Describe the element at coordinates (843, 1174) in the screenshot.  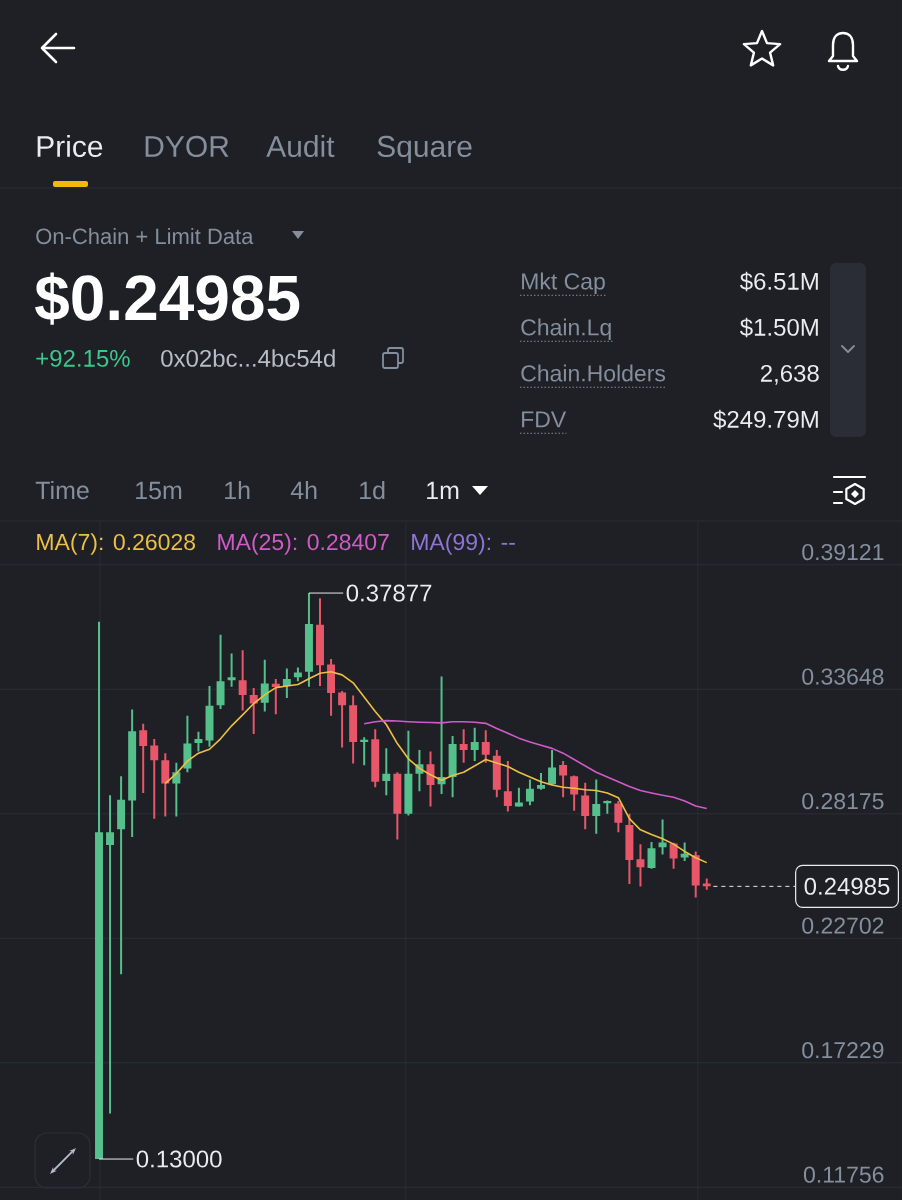
I see `y-tick-label: 0.11756` at that location.